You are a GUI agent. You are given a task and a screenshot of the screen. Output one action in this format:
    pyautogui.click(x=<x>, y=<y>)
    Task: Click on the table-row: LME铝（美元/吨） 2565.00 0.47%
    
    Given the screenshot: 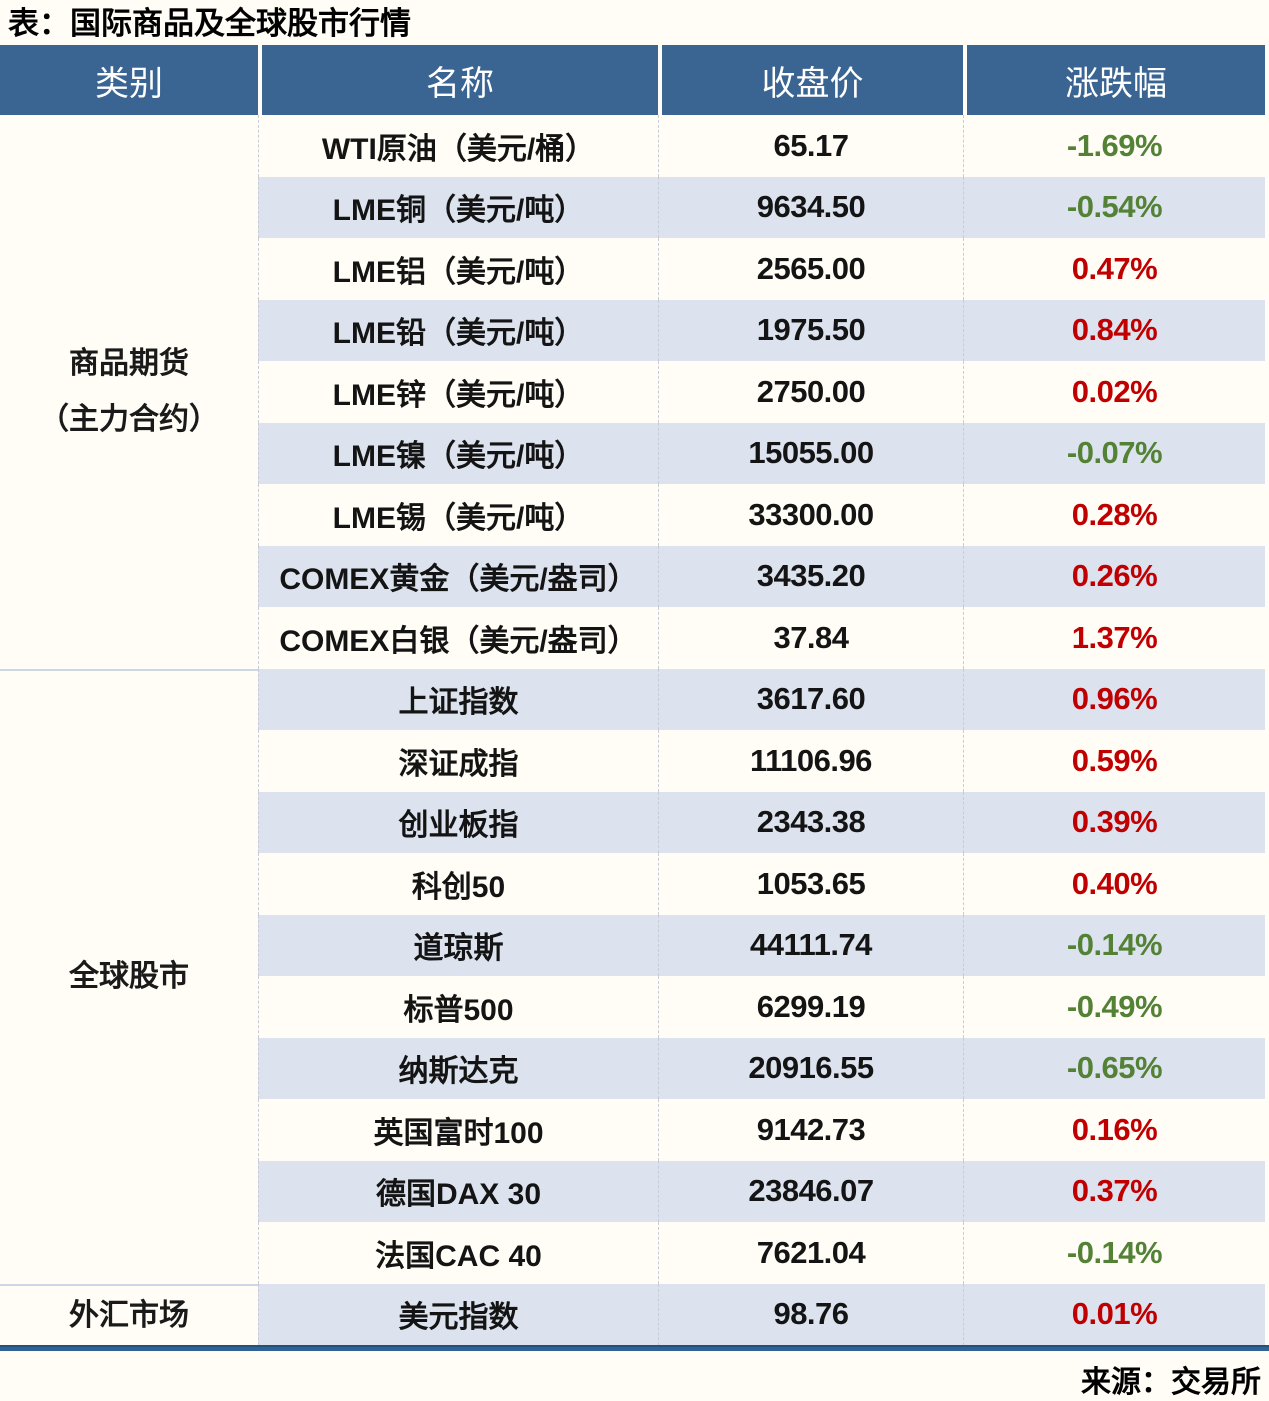 What is the action you would take?
    pyautogui.click(x=632, y=269)
    